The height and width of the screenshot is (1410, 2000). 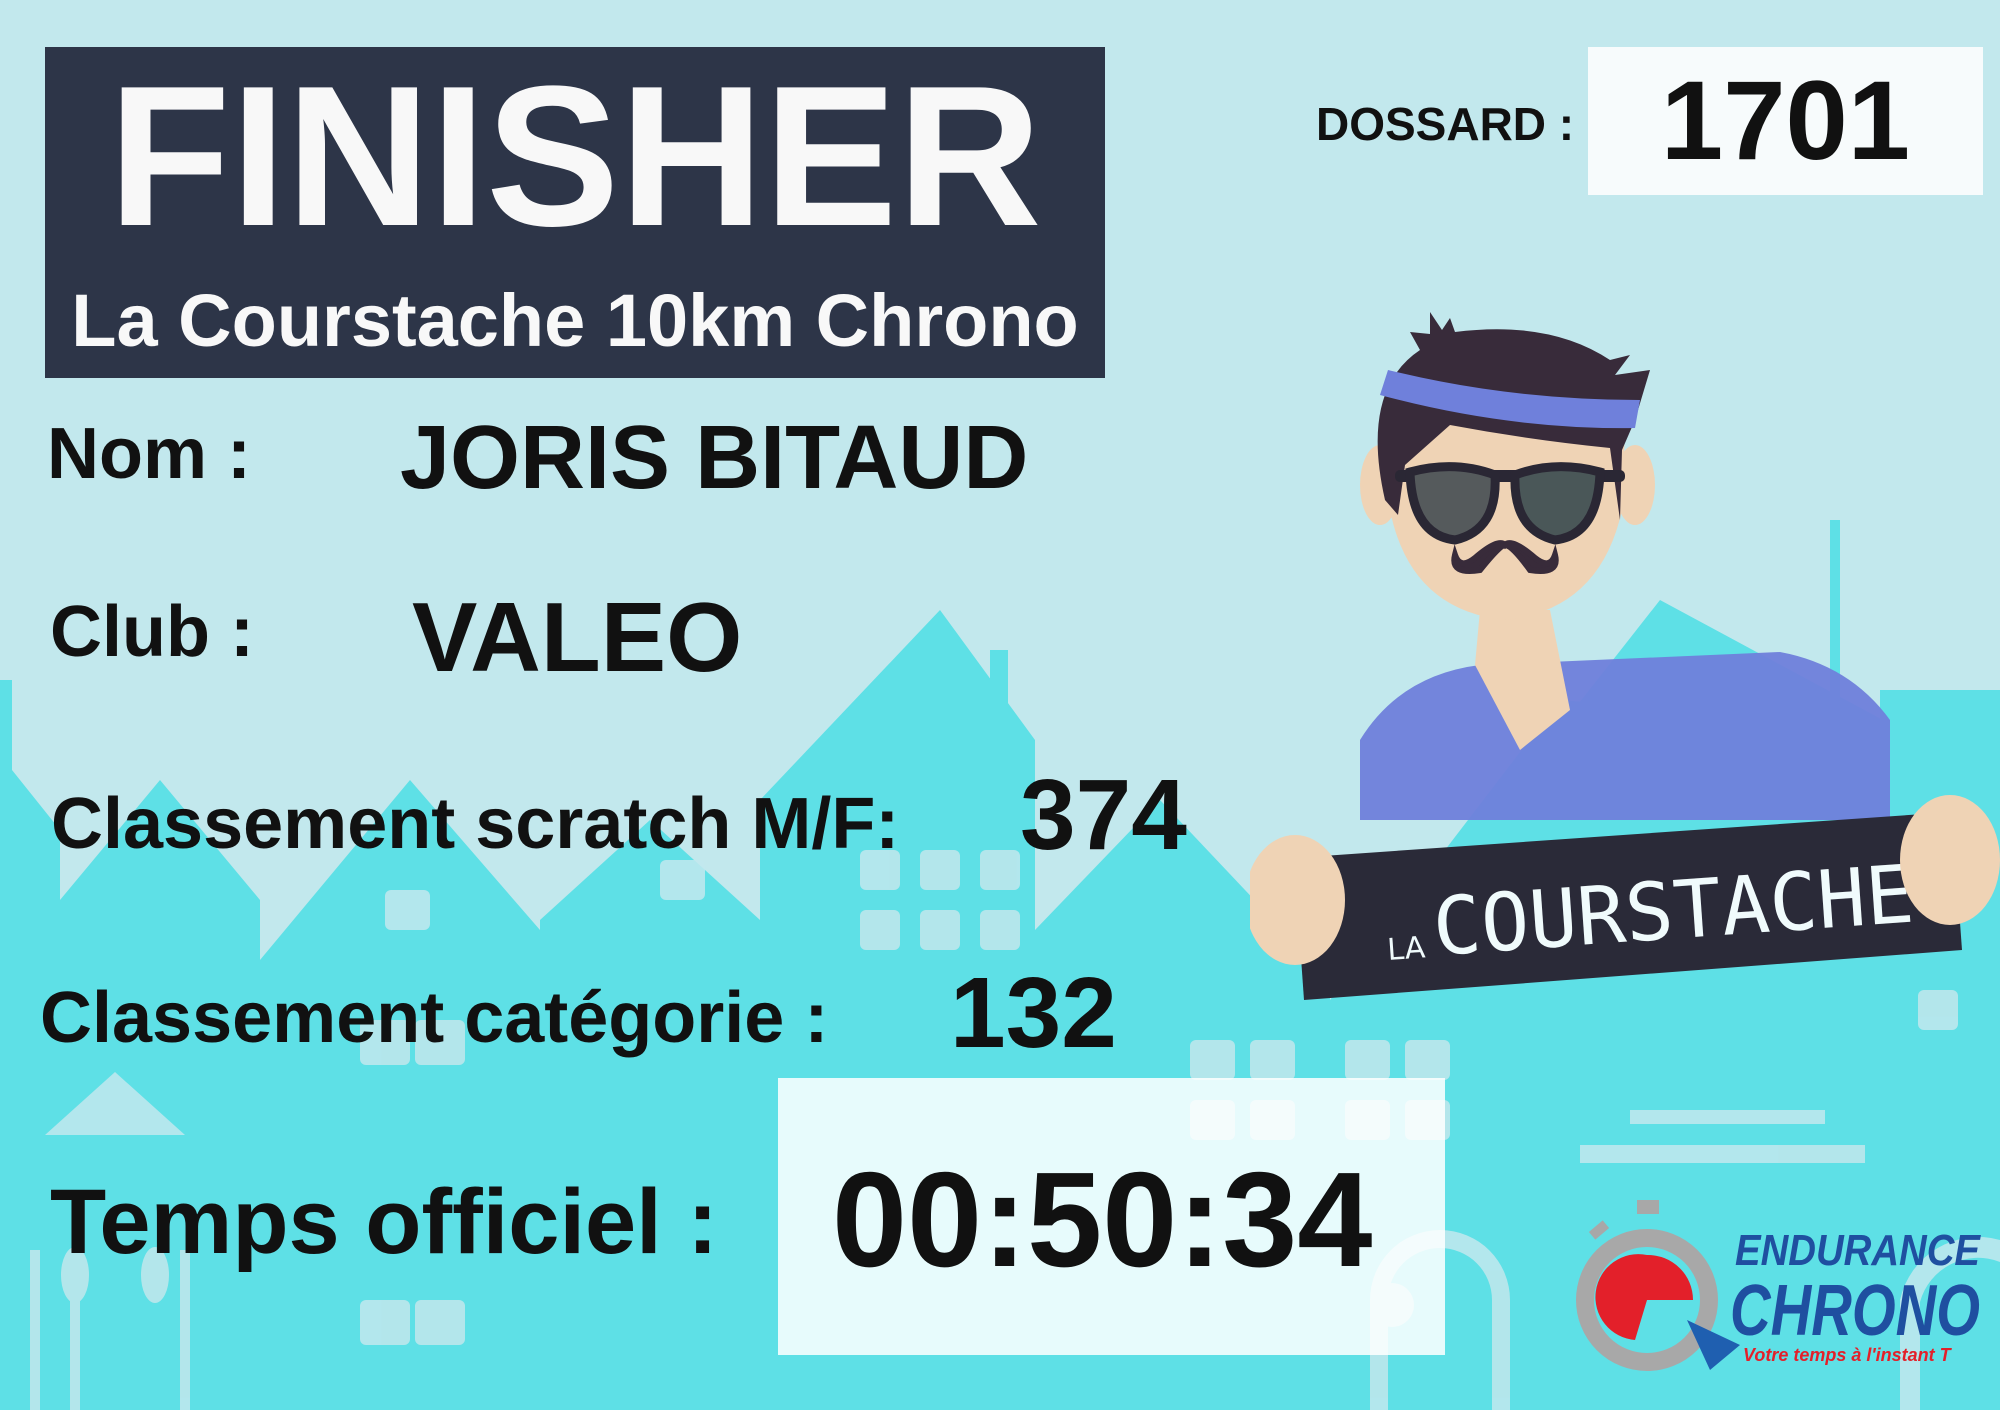 I want to click on logo-line2: CHRONO, so click(x=1855, y=1311).